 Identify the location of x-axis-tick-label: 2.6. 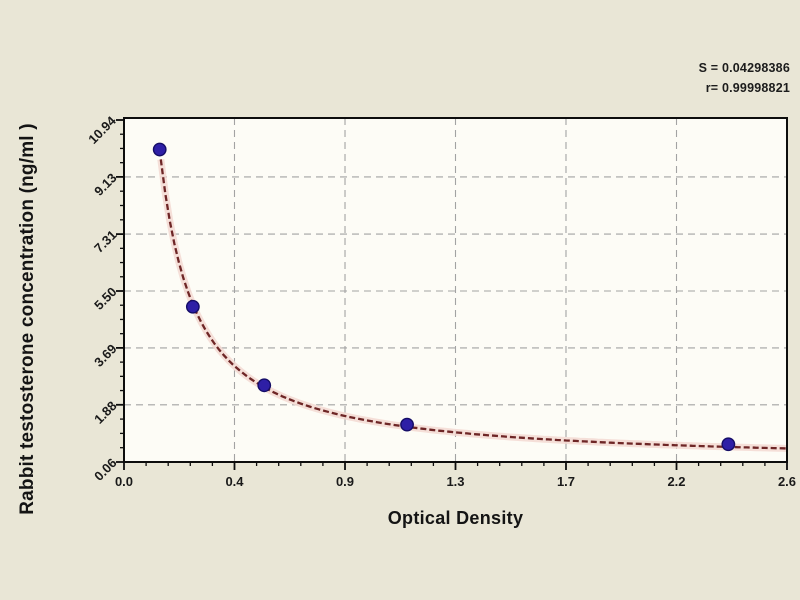
(787, 481).